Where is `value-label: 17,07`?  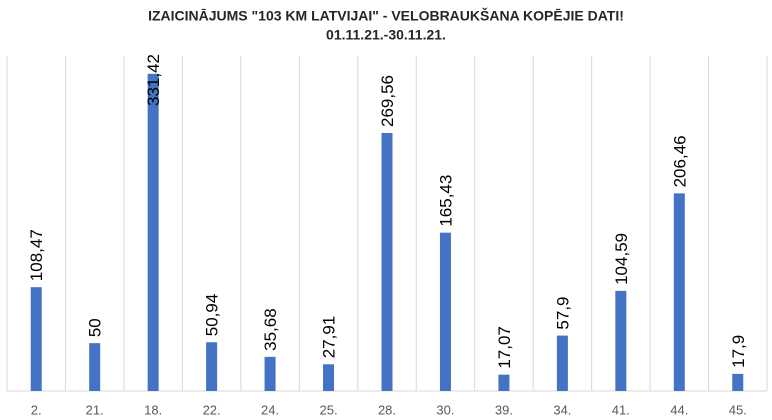
value-label: 17,07 is located at coordinates (504, 347).